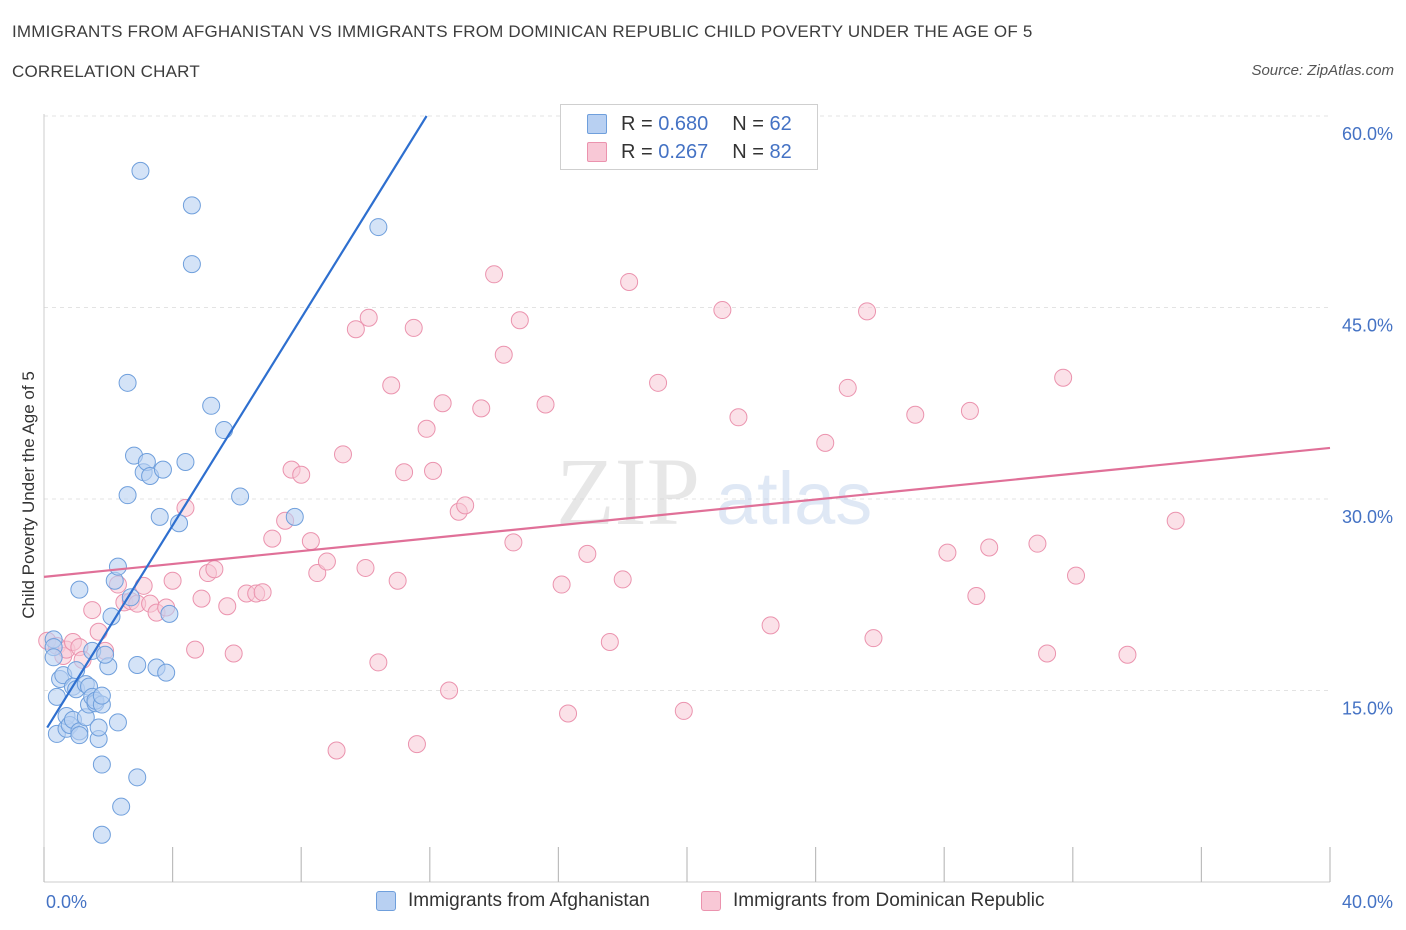  I want to click on legend-swatch-dominican, so click(597, 152).